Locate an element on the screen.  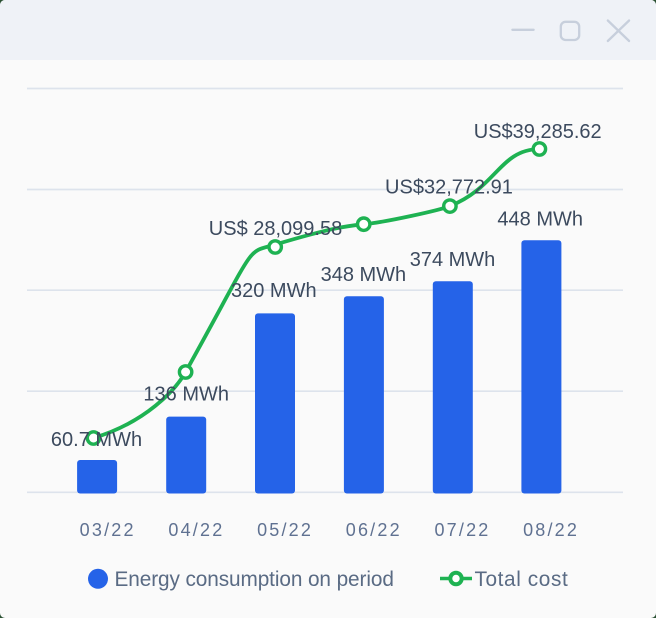
svg-text: 06/22 is located at coordinates (374, 530).